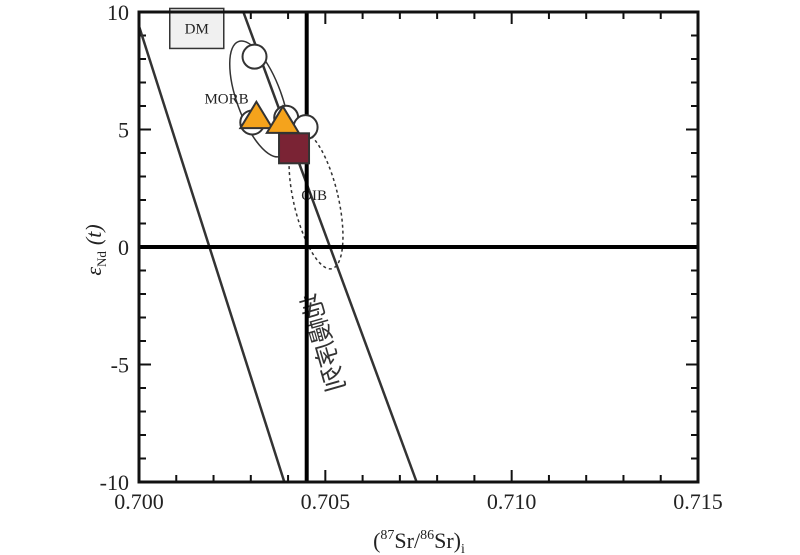  I want to click on dm-box, so click(197, 28).